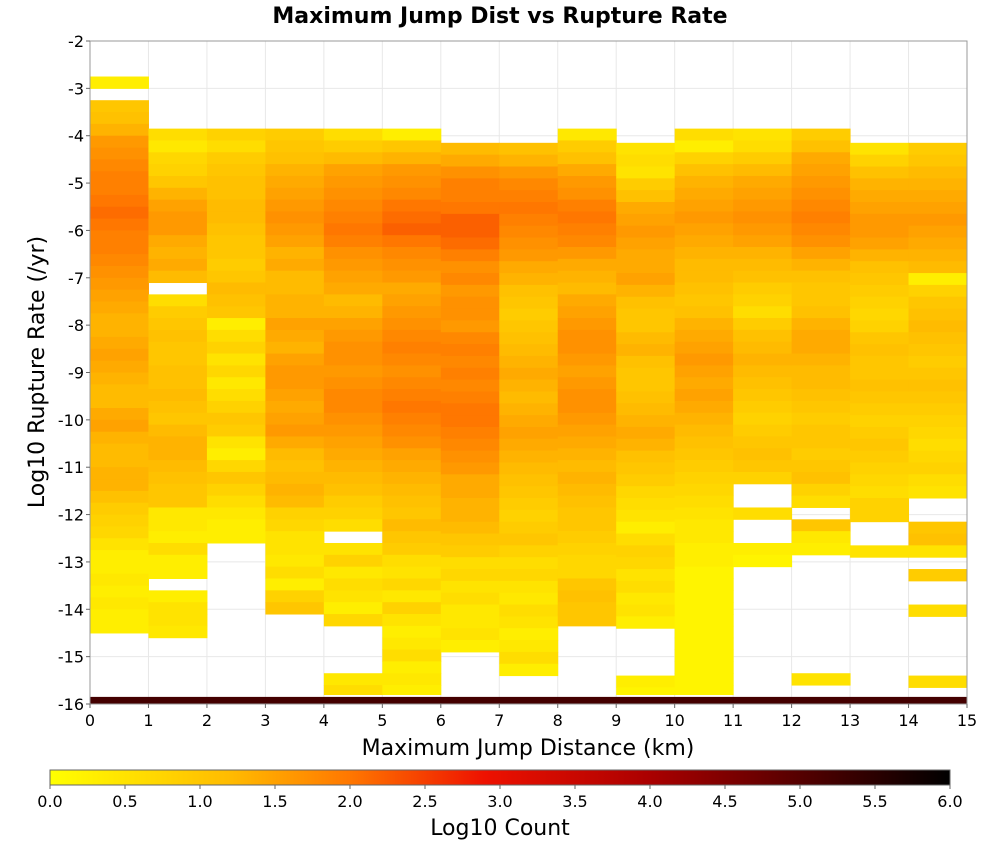 Image resolution: width=1000 pixels, height=850 pixels. Describe the element at coordinates (76, 41) in the screenshot. I see `y-tick-label: -2` at that location.